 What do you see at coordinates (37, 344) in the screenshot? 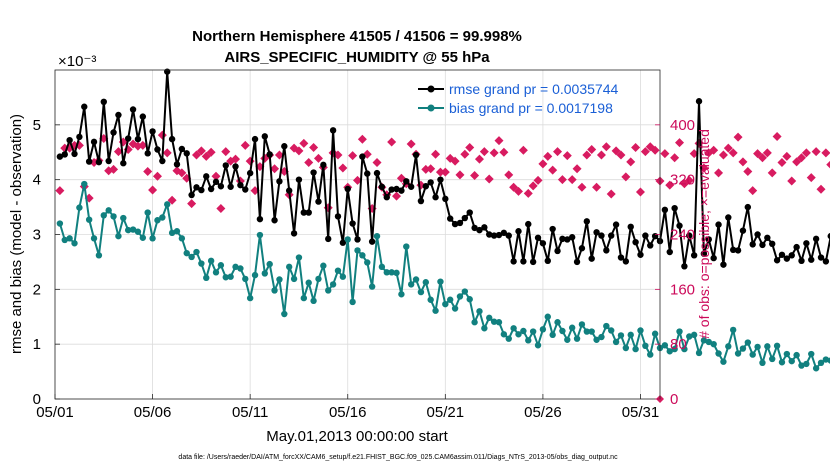
I see `y-tick-label: 1` at bounding box center [37, 344].